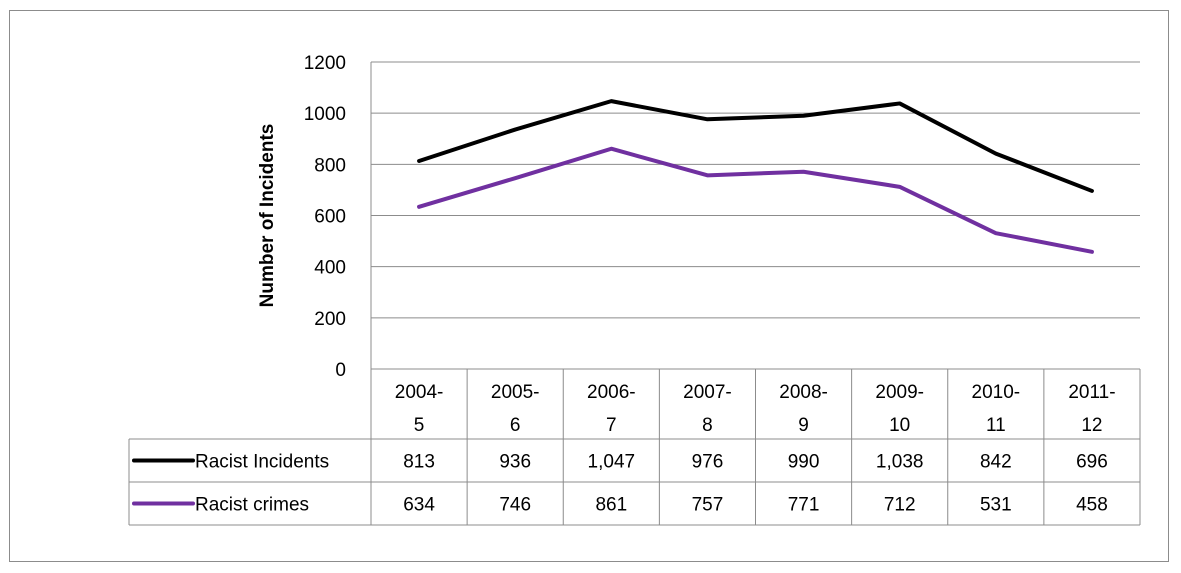  What do you see at coordinates (611, 505) in the screenshot?
I see `table-value: 861` at bounding box center [611, 505].